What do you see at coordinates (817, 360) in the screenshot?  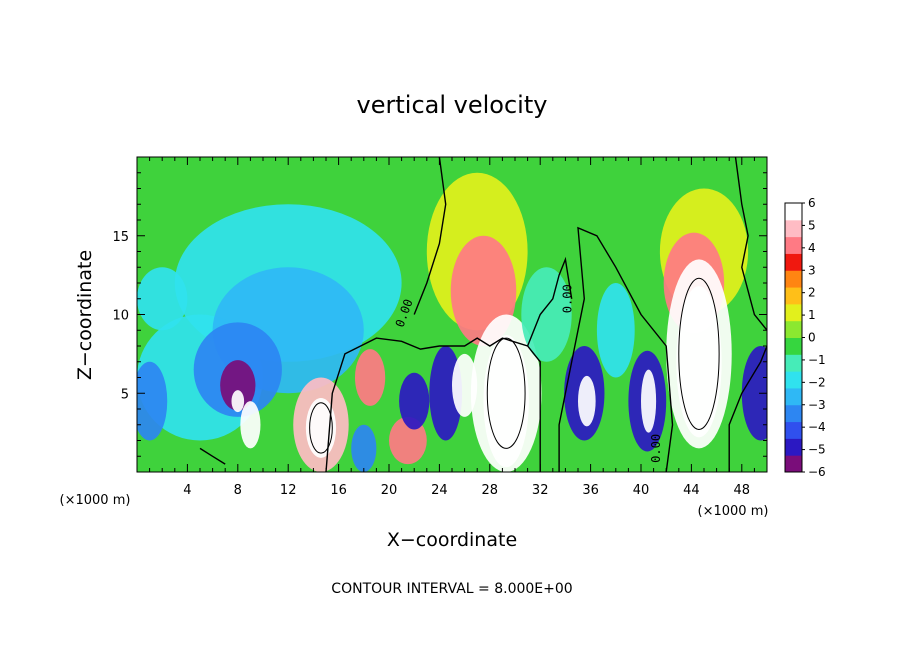 I see `colorbar-label: −1` at bounding box center [817, 360].